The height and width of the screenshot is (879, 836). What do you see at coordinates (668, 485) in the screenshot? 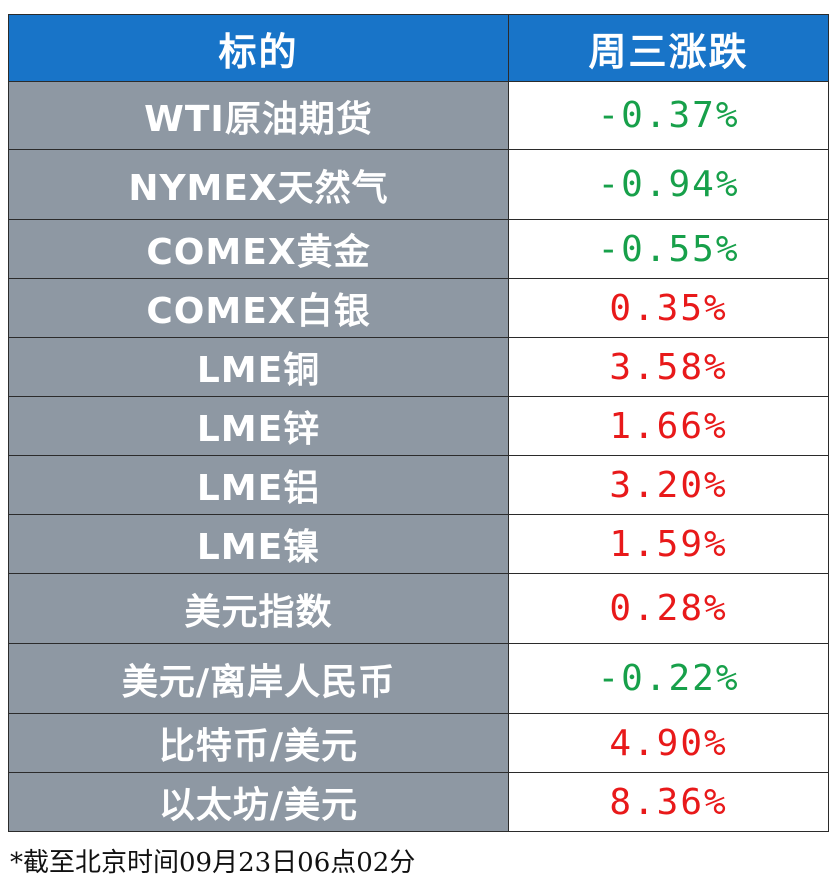
I see `change-value: 3.20%` at bounding box center [668, 485].